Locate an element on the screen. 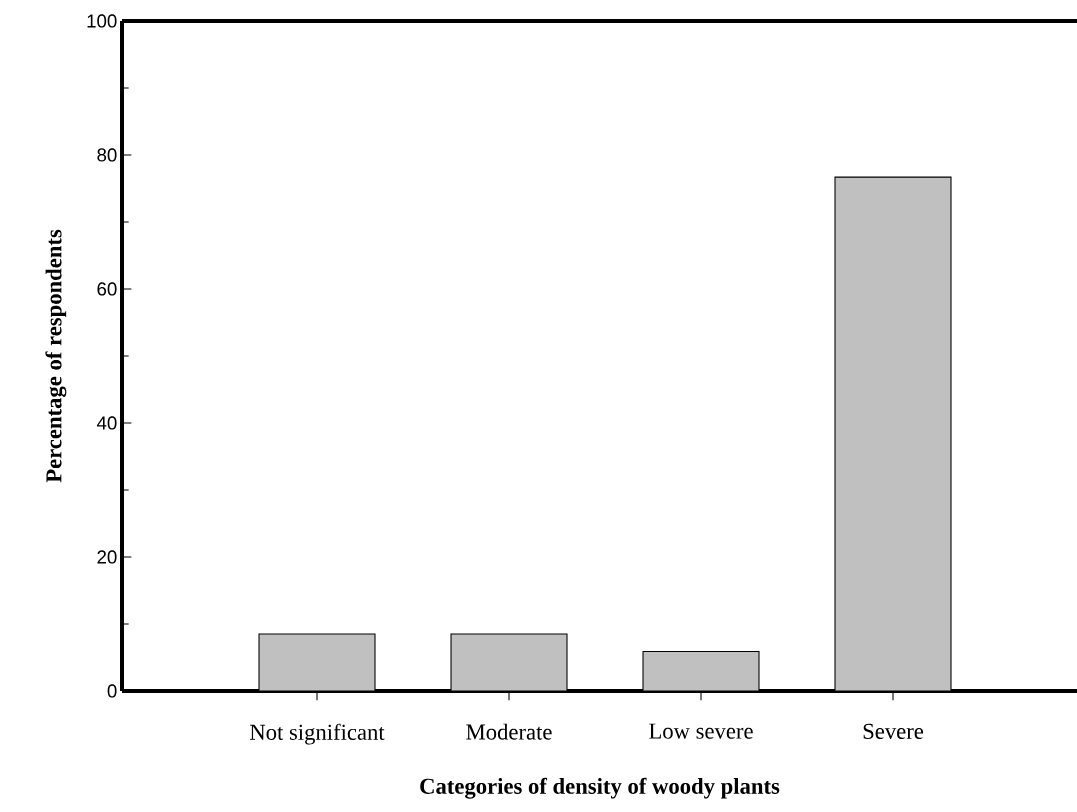 The width and height of the screenshot is (1077, 812). y-tick-label: 60 is located at coordinates (107, 289).